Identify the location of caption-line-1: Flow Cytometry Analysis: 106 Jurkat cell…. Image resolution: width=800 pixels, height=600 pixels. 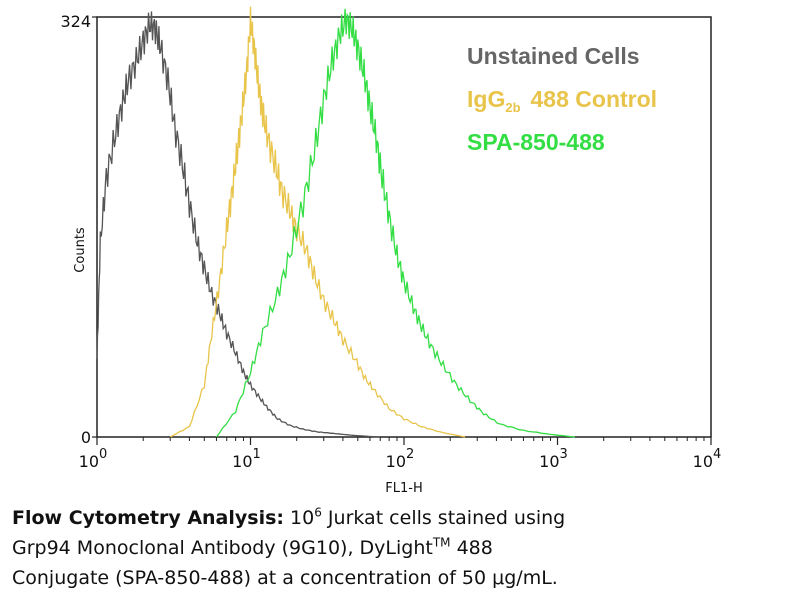
(402, 518).